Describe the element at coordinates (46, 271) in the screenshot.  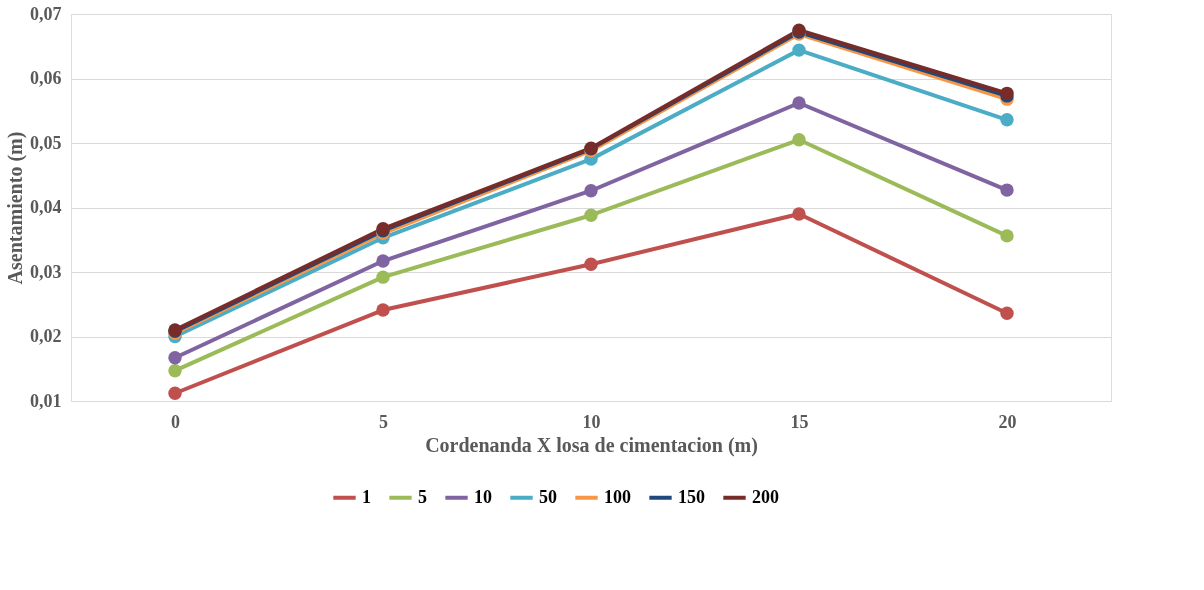
I see `y-tick-label: 0,03` at that location.